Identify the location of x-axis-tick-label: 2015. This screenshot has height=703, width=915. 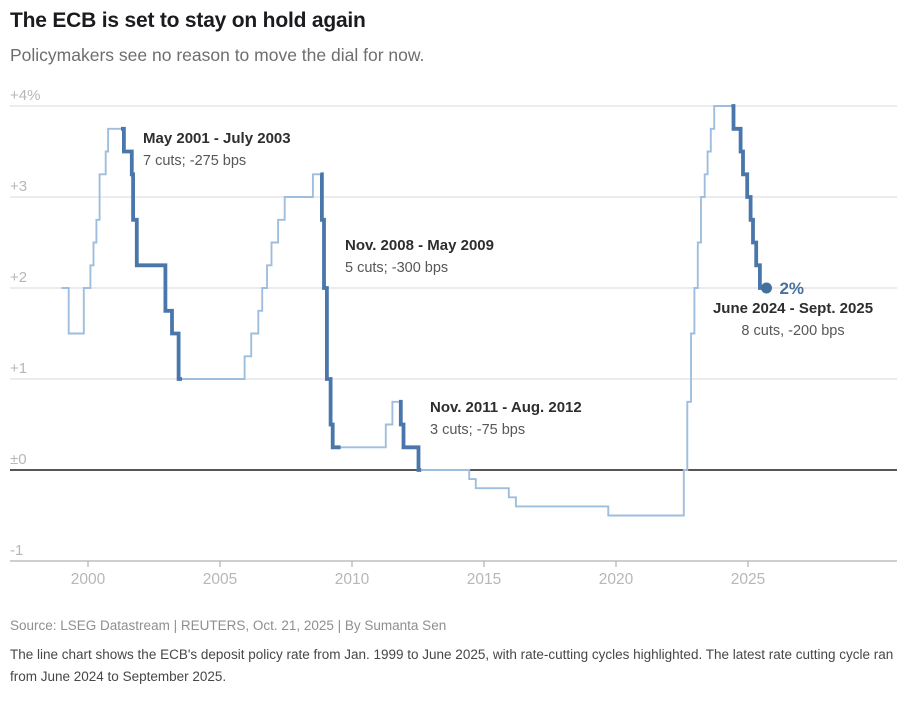
(484, 579).